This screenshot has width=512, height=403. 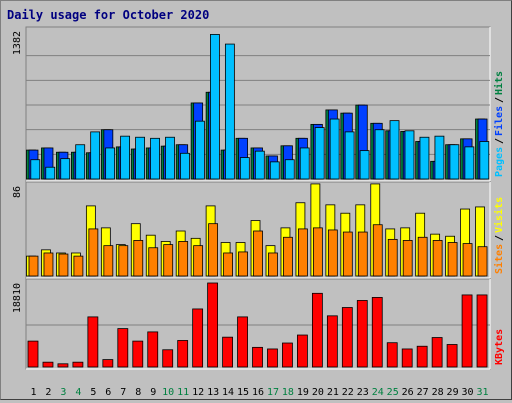 What do you see at coordinates (138, 392) in the screenshot?
I see `x-tick-label: 8` at bounding box center [138, 392].